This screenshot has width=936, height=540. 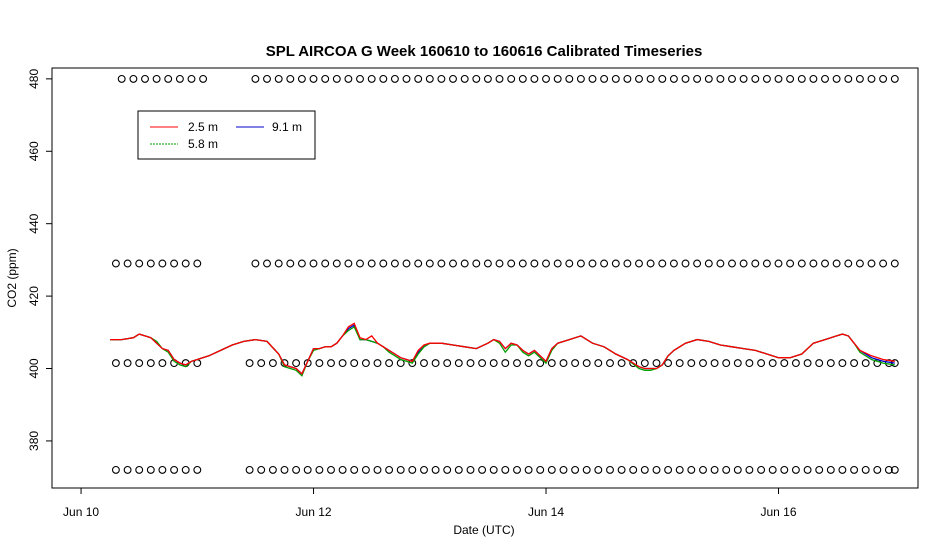 What do you see at coordinates (34, 296) in the screenshot?
I see `y-tick-label: 420` at bounding box center [34, 296].